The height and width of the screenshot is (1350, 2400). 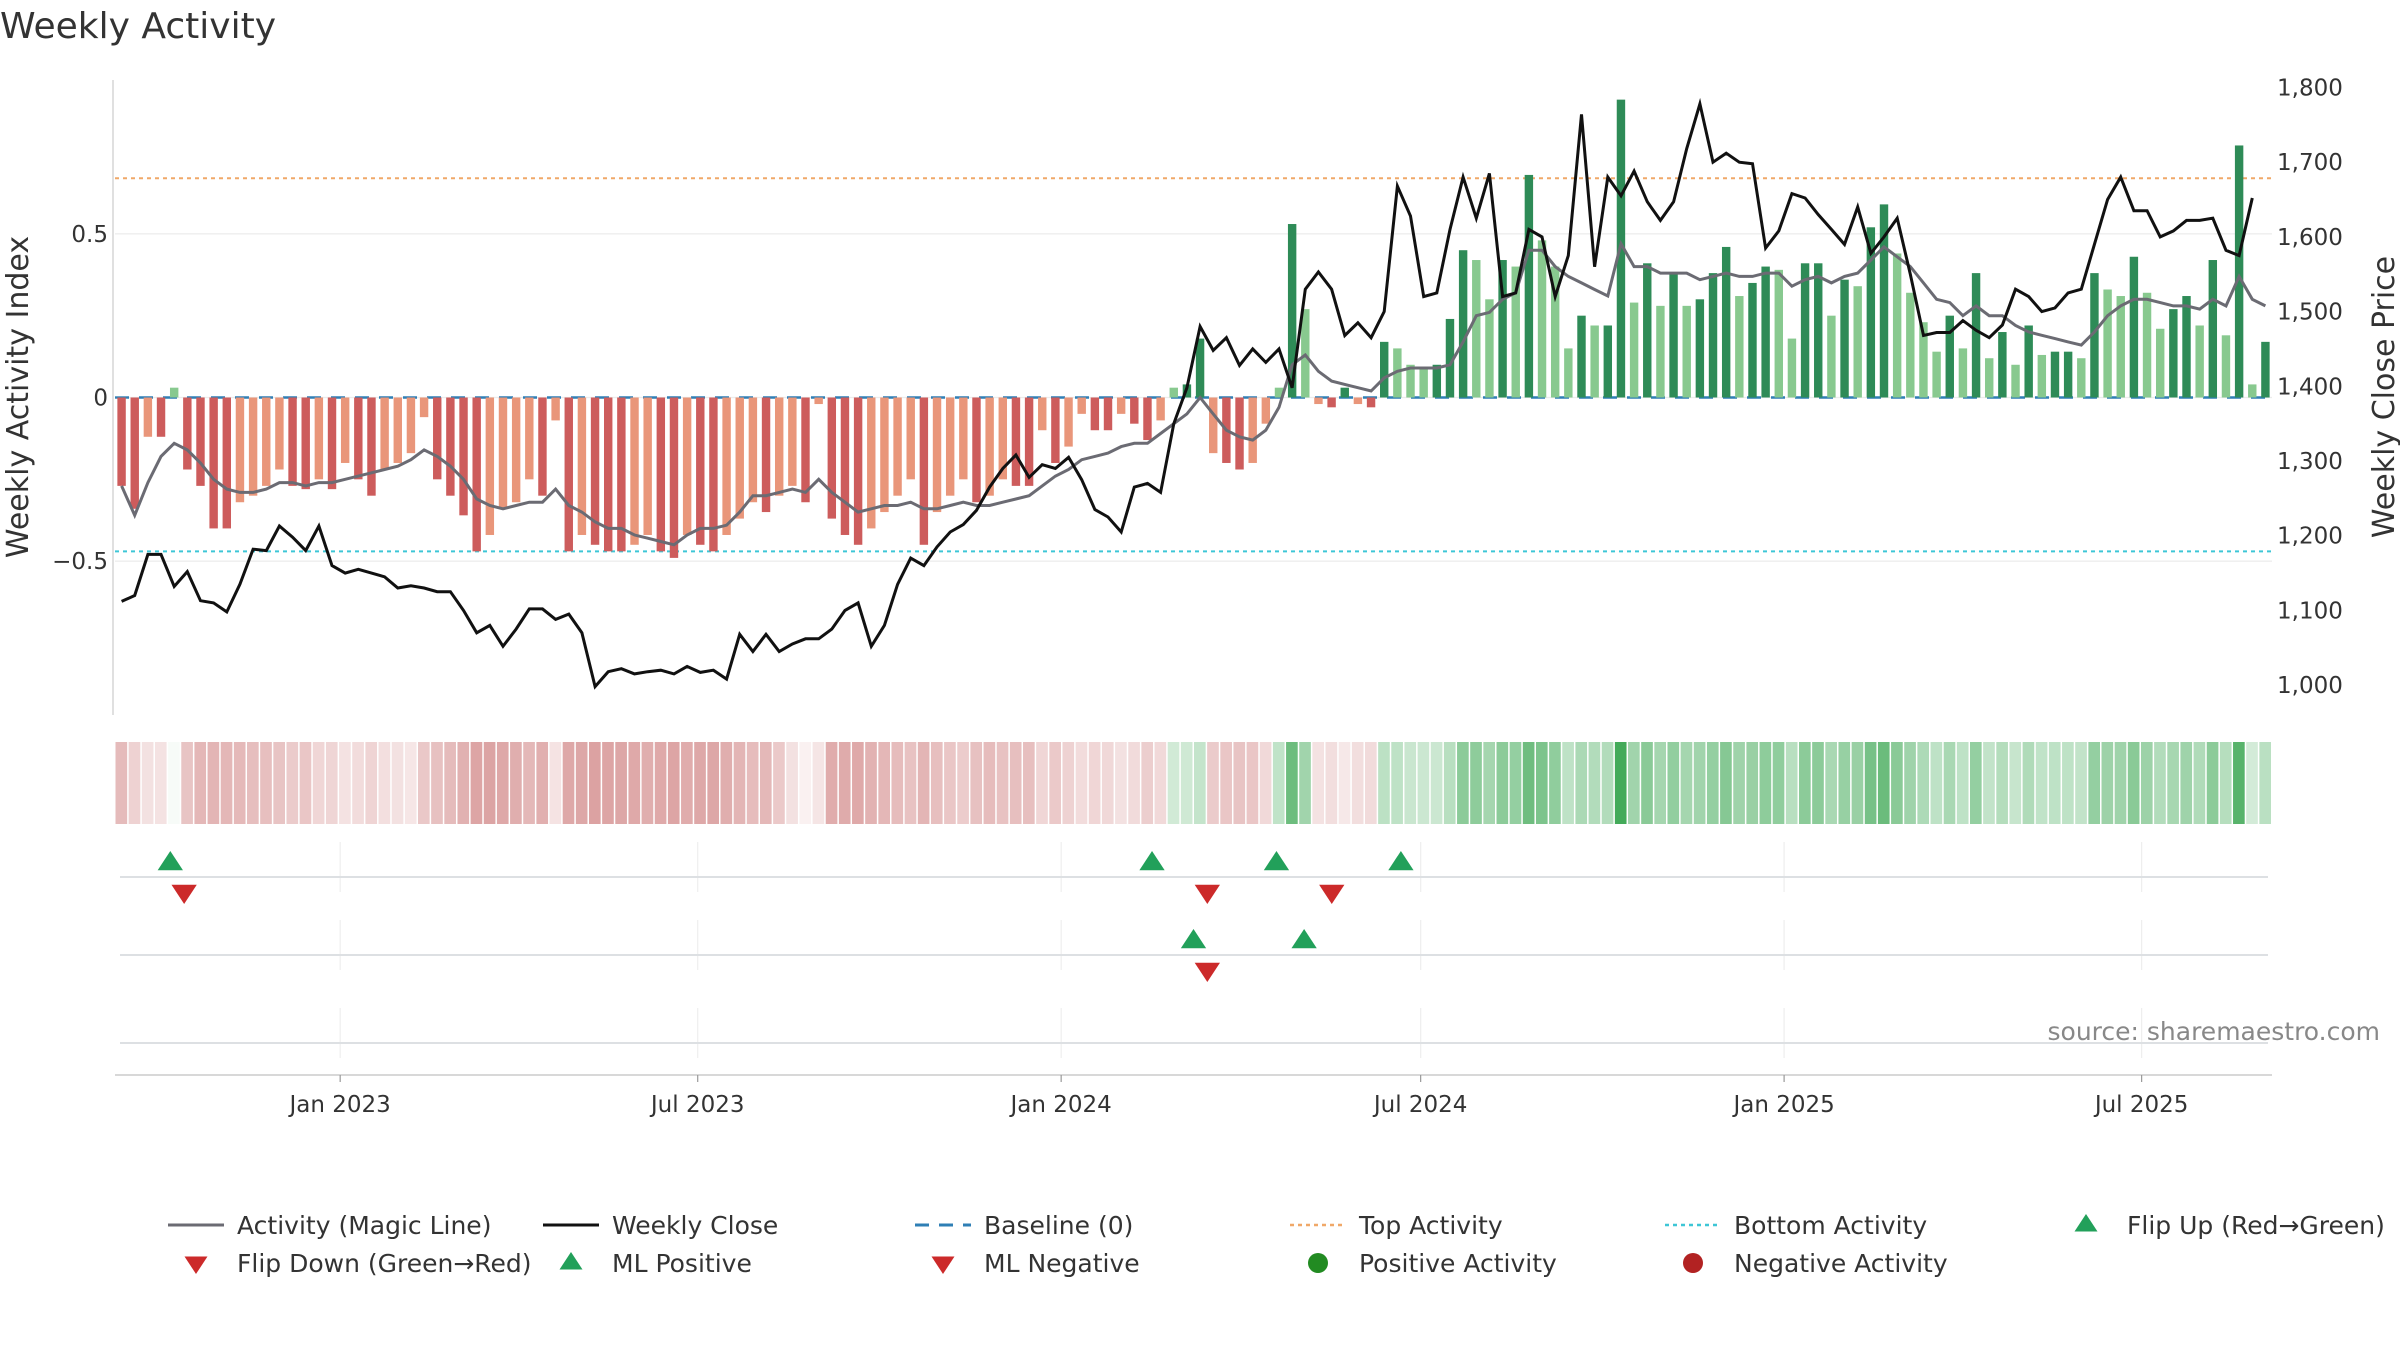 I want to click on y-right-tick-label: 1,500, so click(x=2310, y=313).